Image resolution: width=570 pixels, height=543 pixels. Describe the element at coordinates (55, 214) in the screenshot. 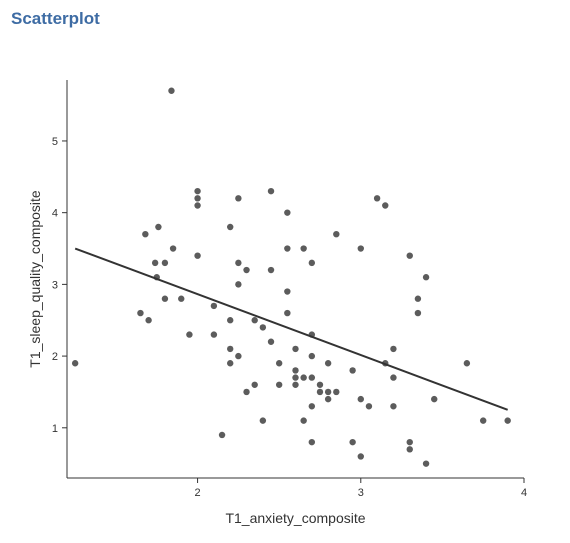

I see `y-tick-label: 4` at that location.